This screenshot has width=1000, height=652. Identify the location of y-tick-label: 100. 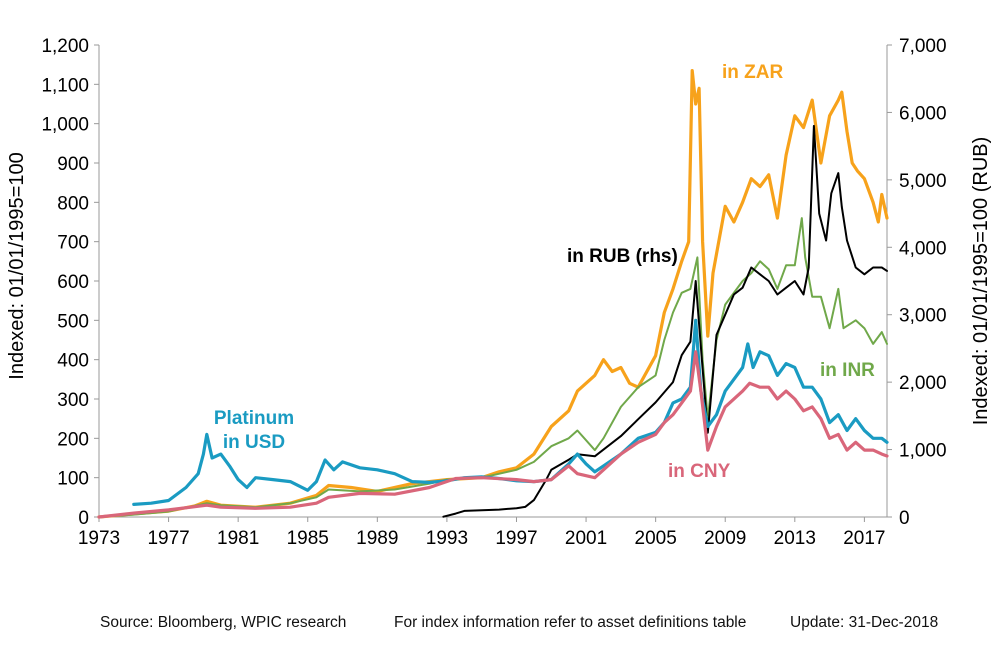
(73, 479).